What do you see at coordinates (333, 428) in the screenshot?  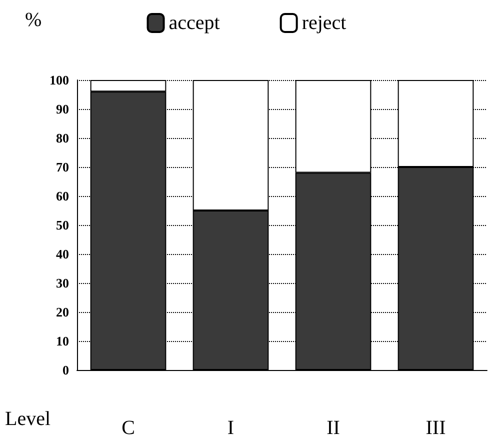 I see `x-tick-label: II` at bounding box center [333, 428].